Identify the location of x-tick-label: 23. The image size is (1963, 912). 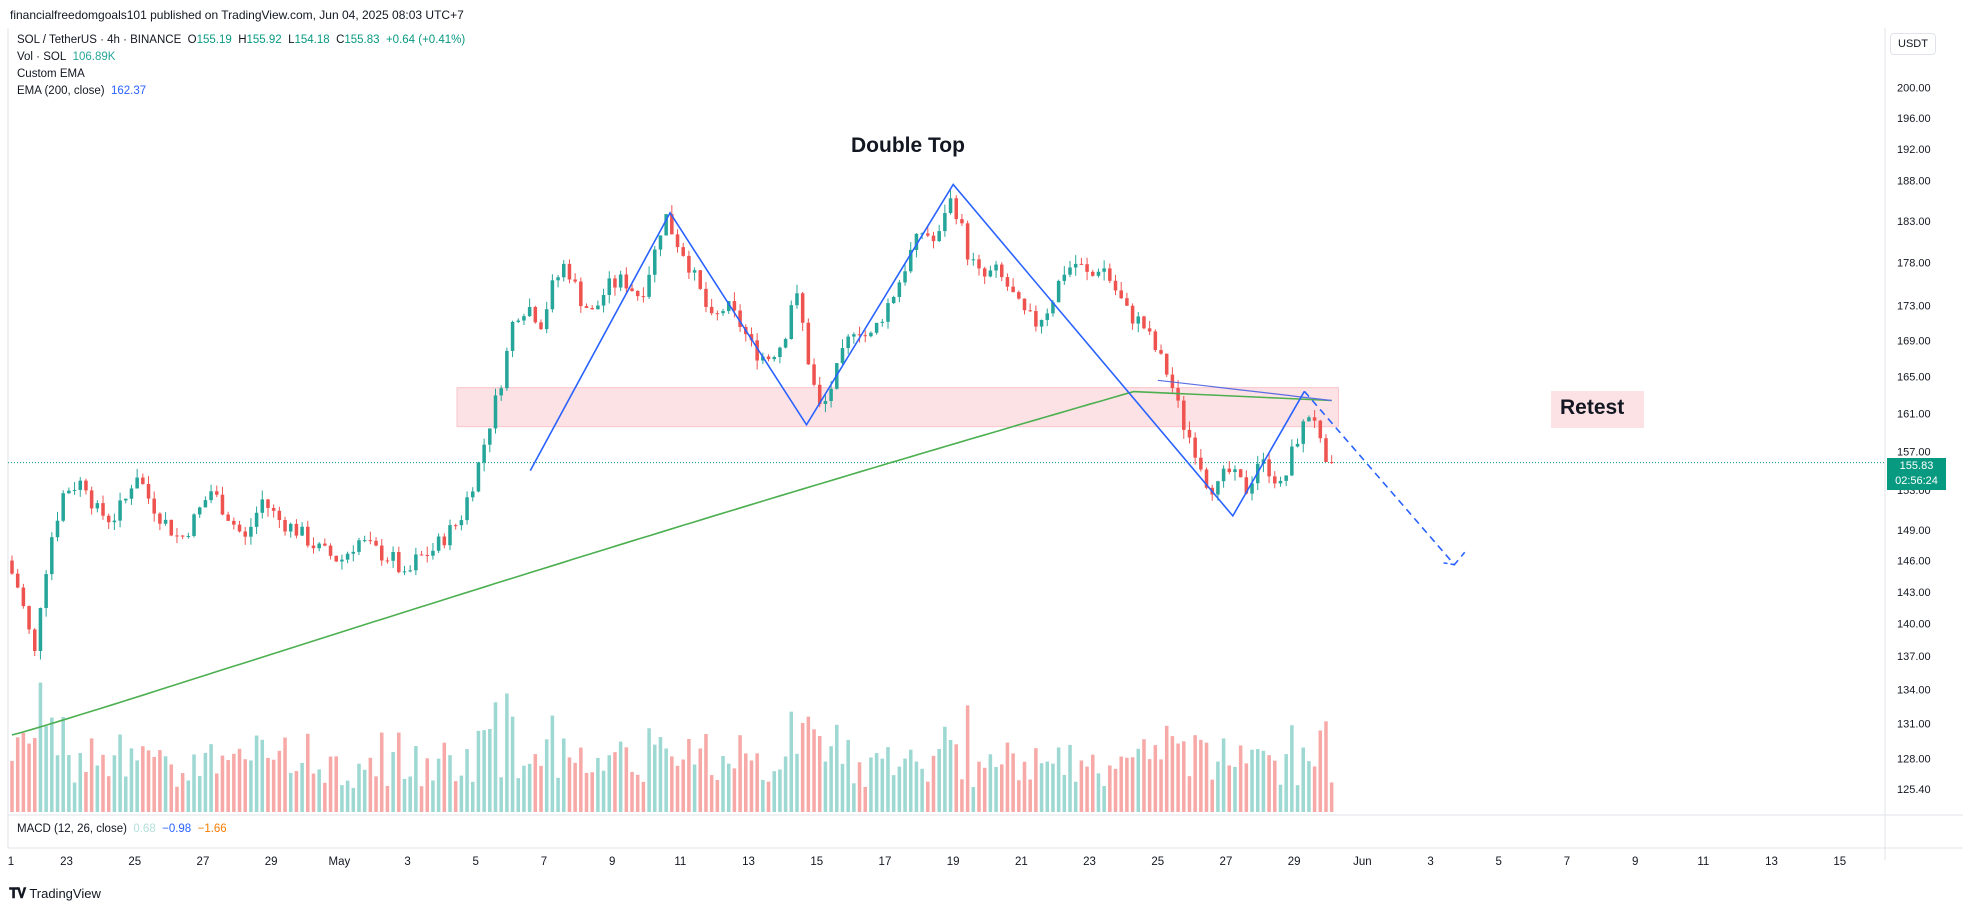
(1089, 862).